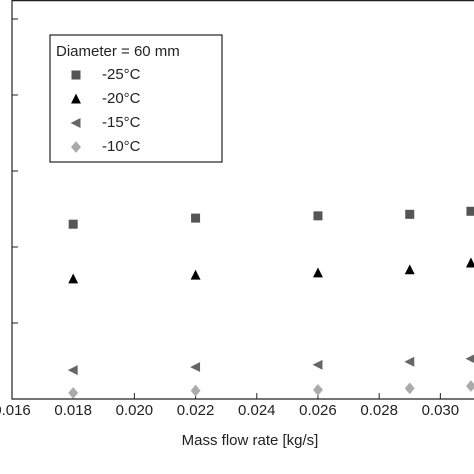  What do you see at coordinates (118, 51) in the screenshot?
I see `legend-title: Diameter = 60 mm` at bounding box center [118, 51].